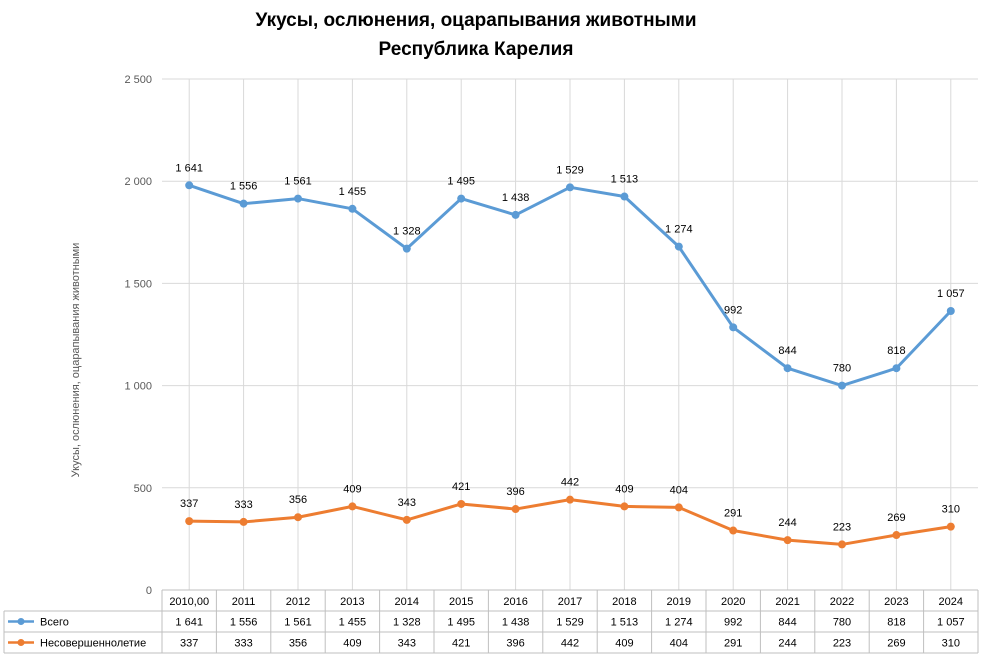 The height and width of the screenshot is (659, 988). What do you see at coordinates (787, 644) in the screenshot?
I see `table-cell: 244` at bounding box center [787, 644].